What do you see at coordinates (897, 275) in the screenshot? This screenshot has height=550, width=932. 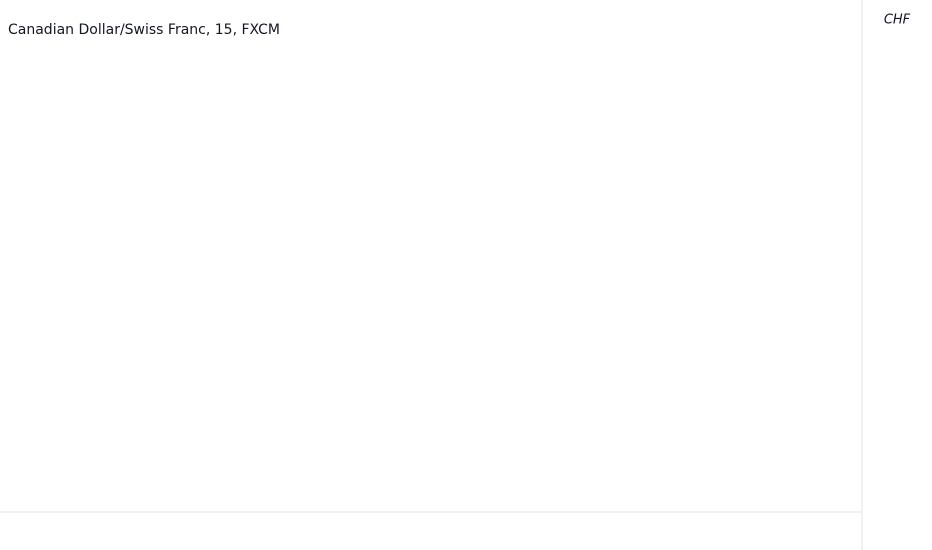 I see `price-axis` at bounding box center [897, 275].